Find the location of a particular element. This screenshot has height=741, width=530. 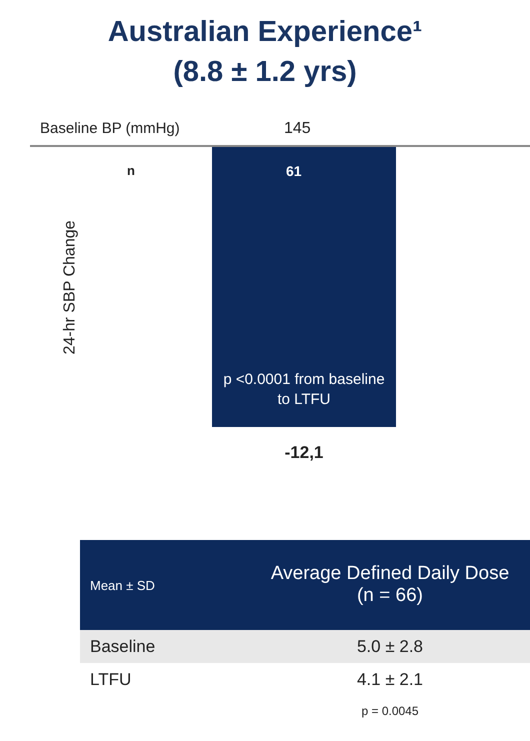

data-label: -12,1 is located at coordinates (304, 452).